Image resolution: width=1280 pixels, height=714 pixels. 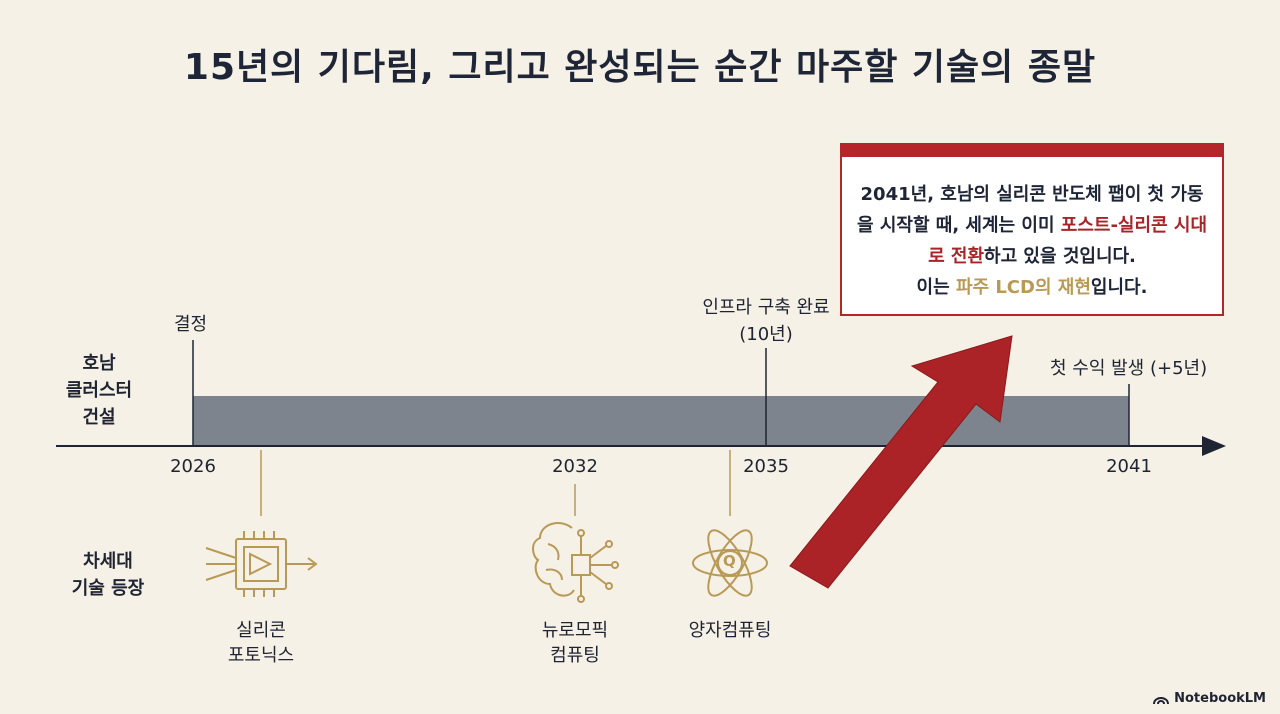 I want to click on quantum-atom-icon, so click(x=730, y=563).